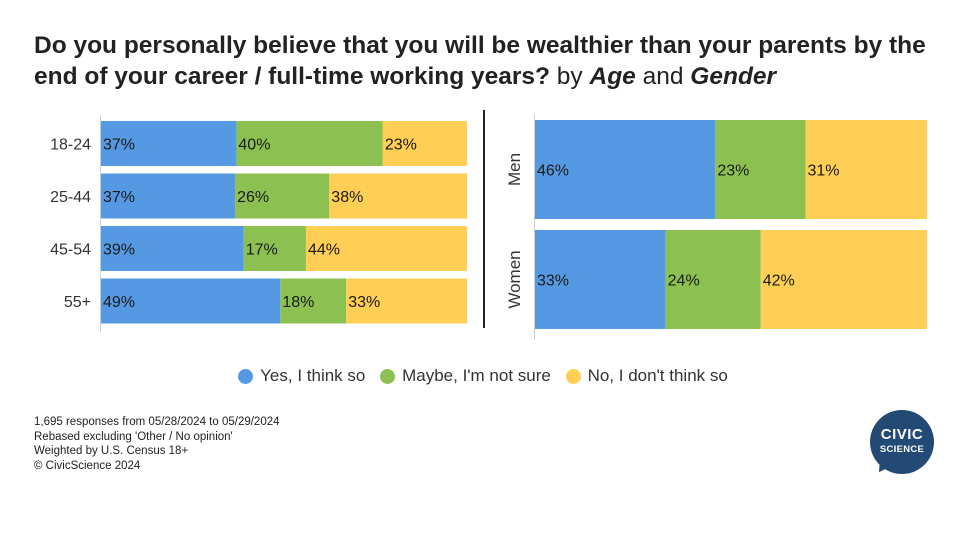  I want to click on age-data-label-1824-maybe: 40%, so click(254, 145).